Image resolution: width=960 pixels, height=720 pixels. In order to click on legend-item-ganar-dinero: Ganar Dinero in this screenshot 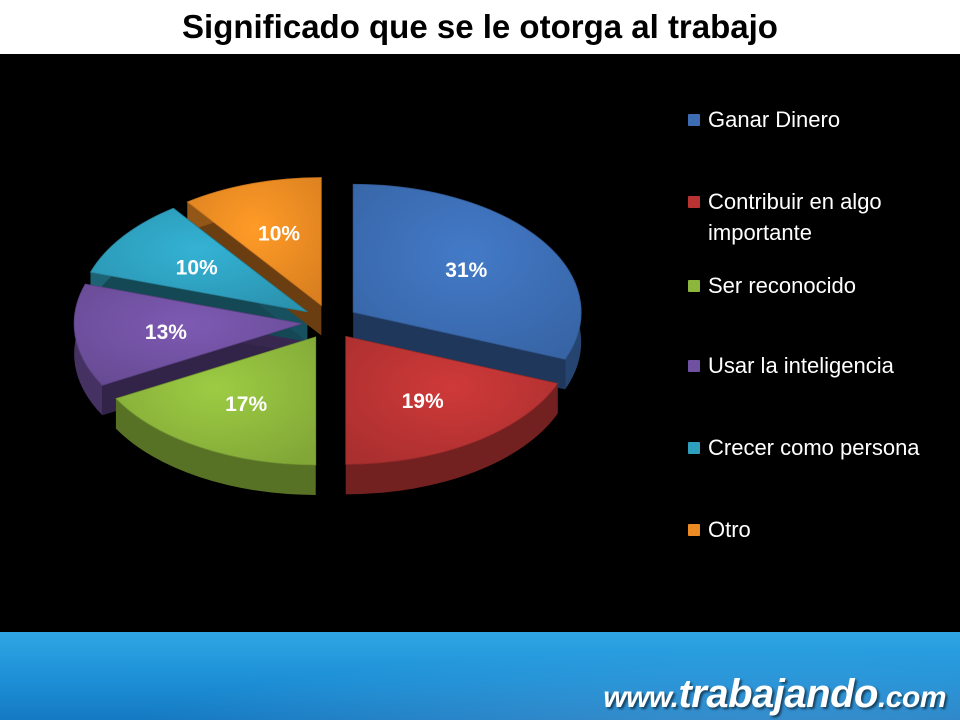, I will do `click(823, 119)`.